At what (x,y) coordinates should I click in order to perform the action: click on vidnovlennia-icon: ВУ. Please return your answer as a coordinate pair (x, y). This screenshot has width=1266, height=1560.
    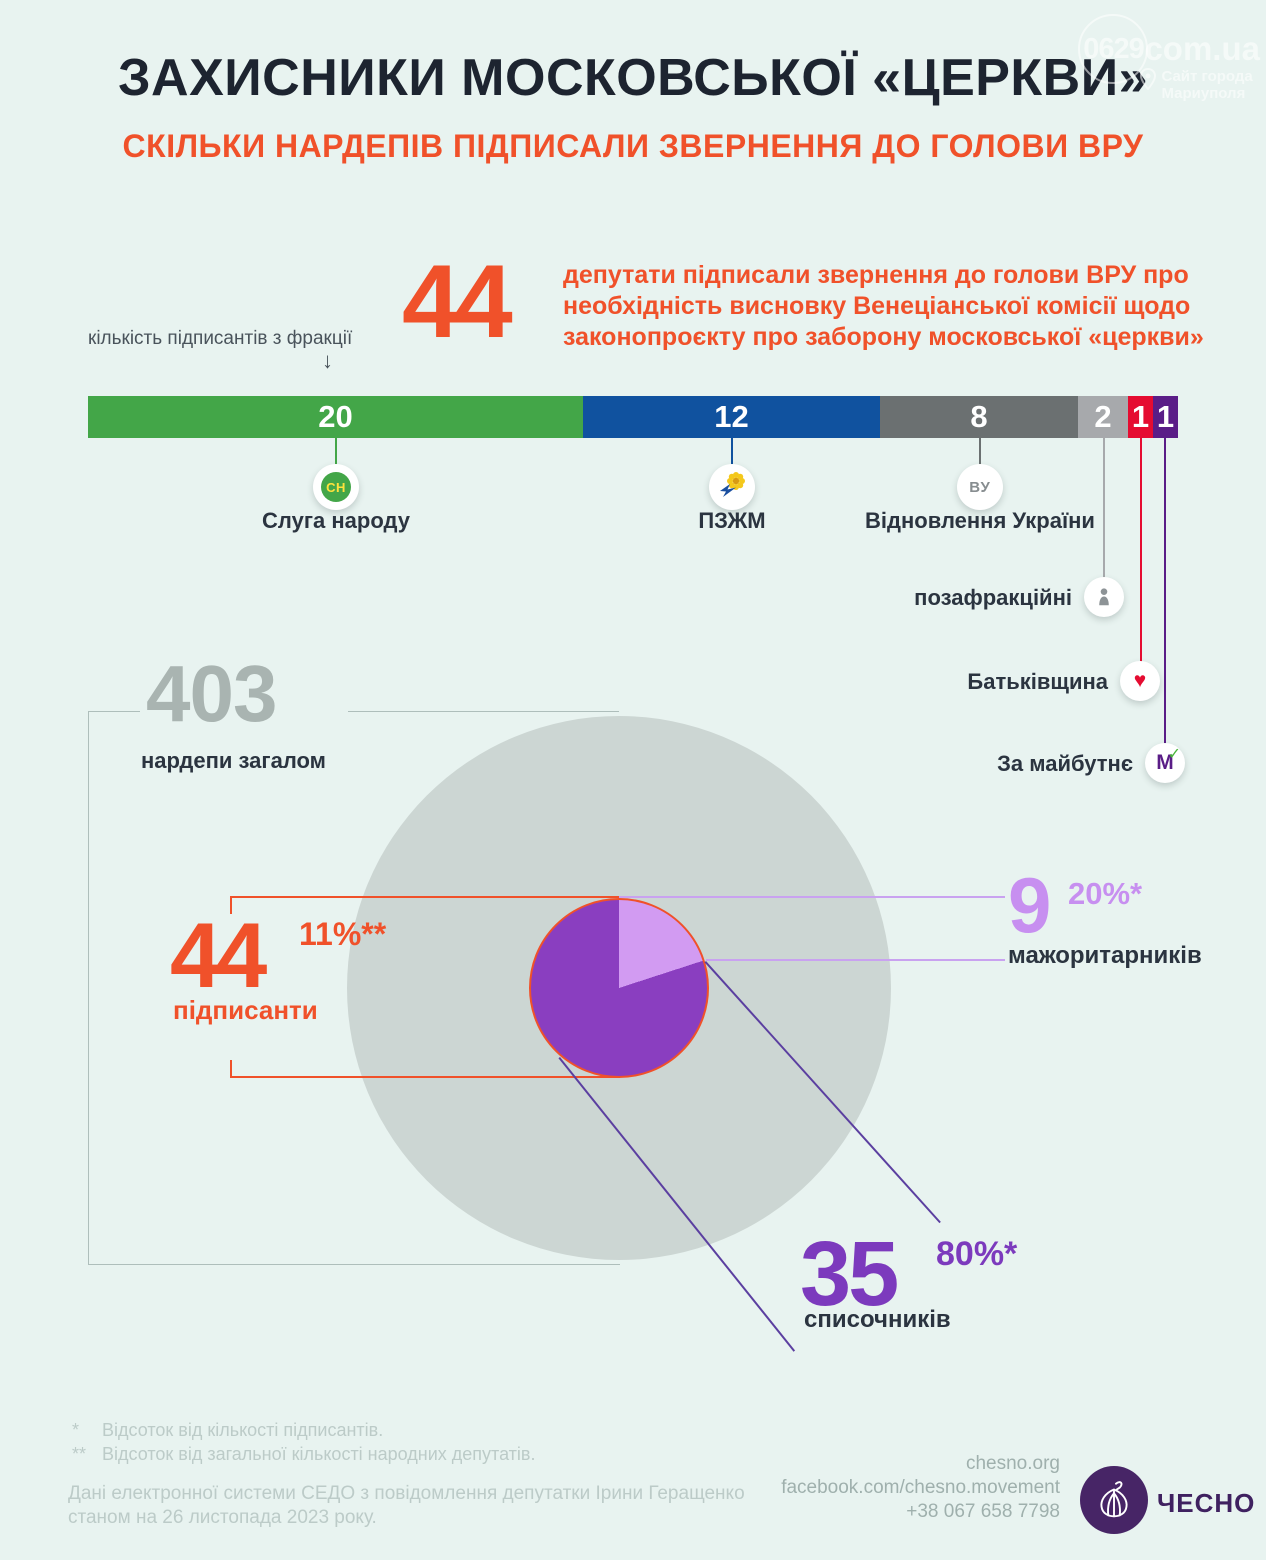
    Looking at the image, I should click on (980, 487).